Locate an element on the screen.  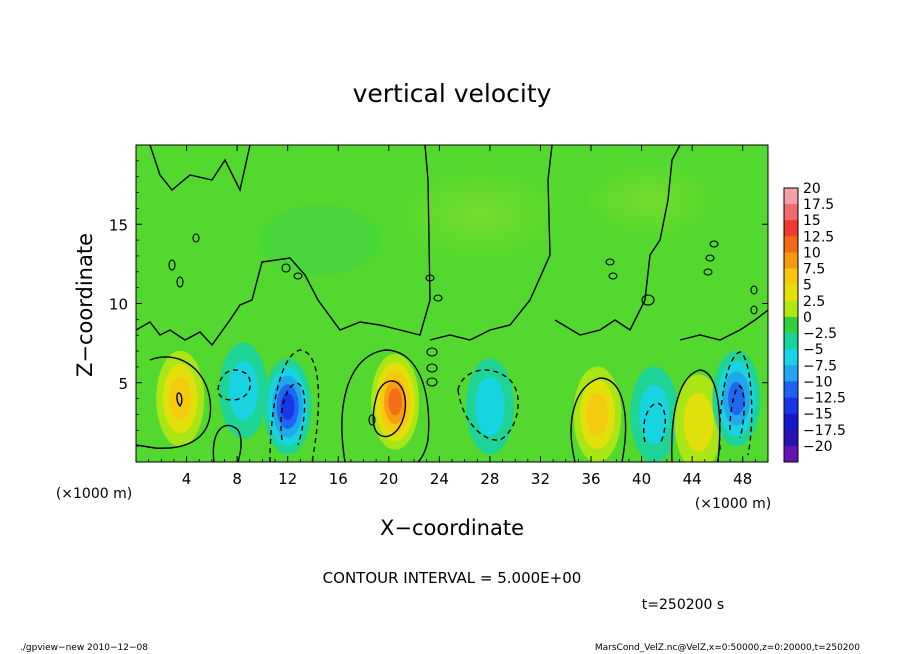
x-tick-label: 20 is located at coordinates (388, 479).